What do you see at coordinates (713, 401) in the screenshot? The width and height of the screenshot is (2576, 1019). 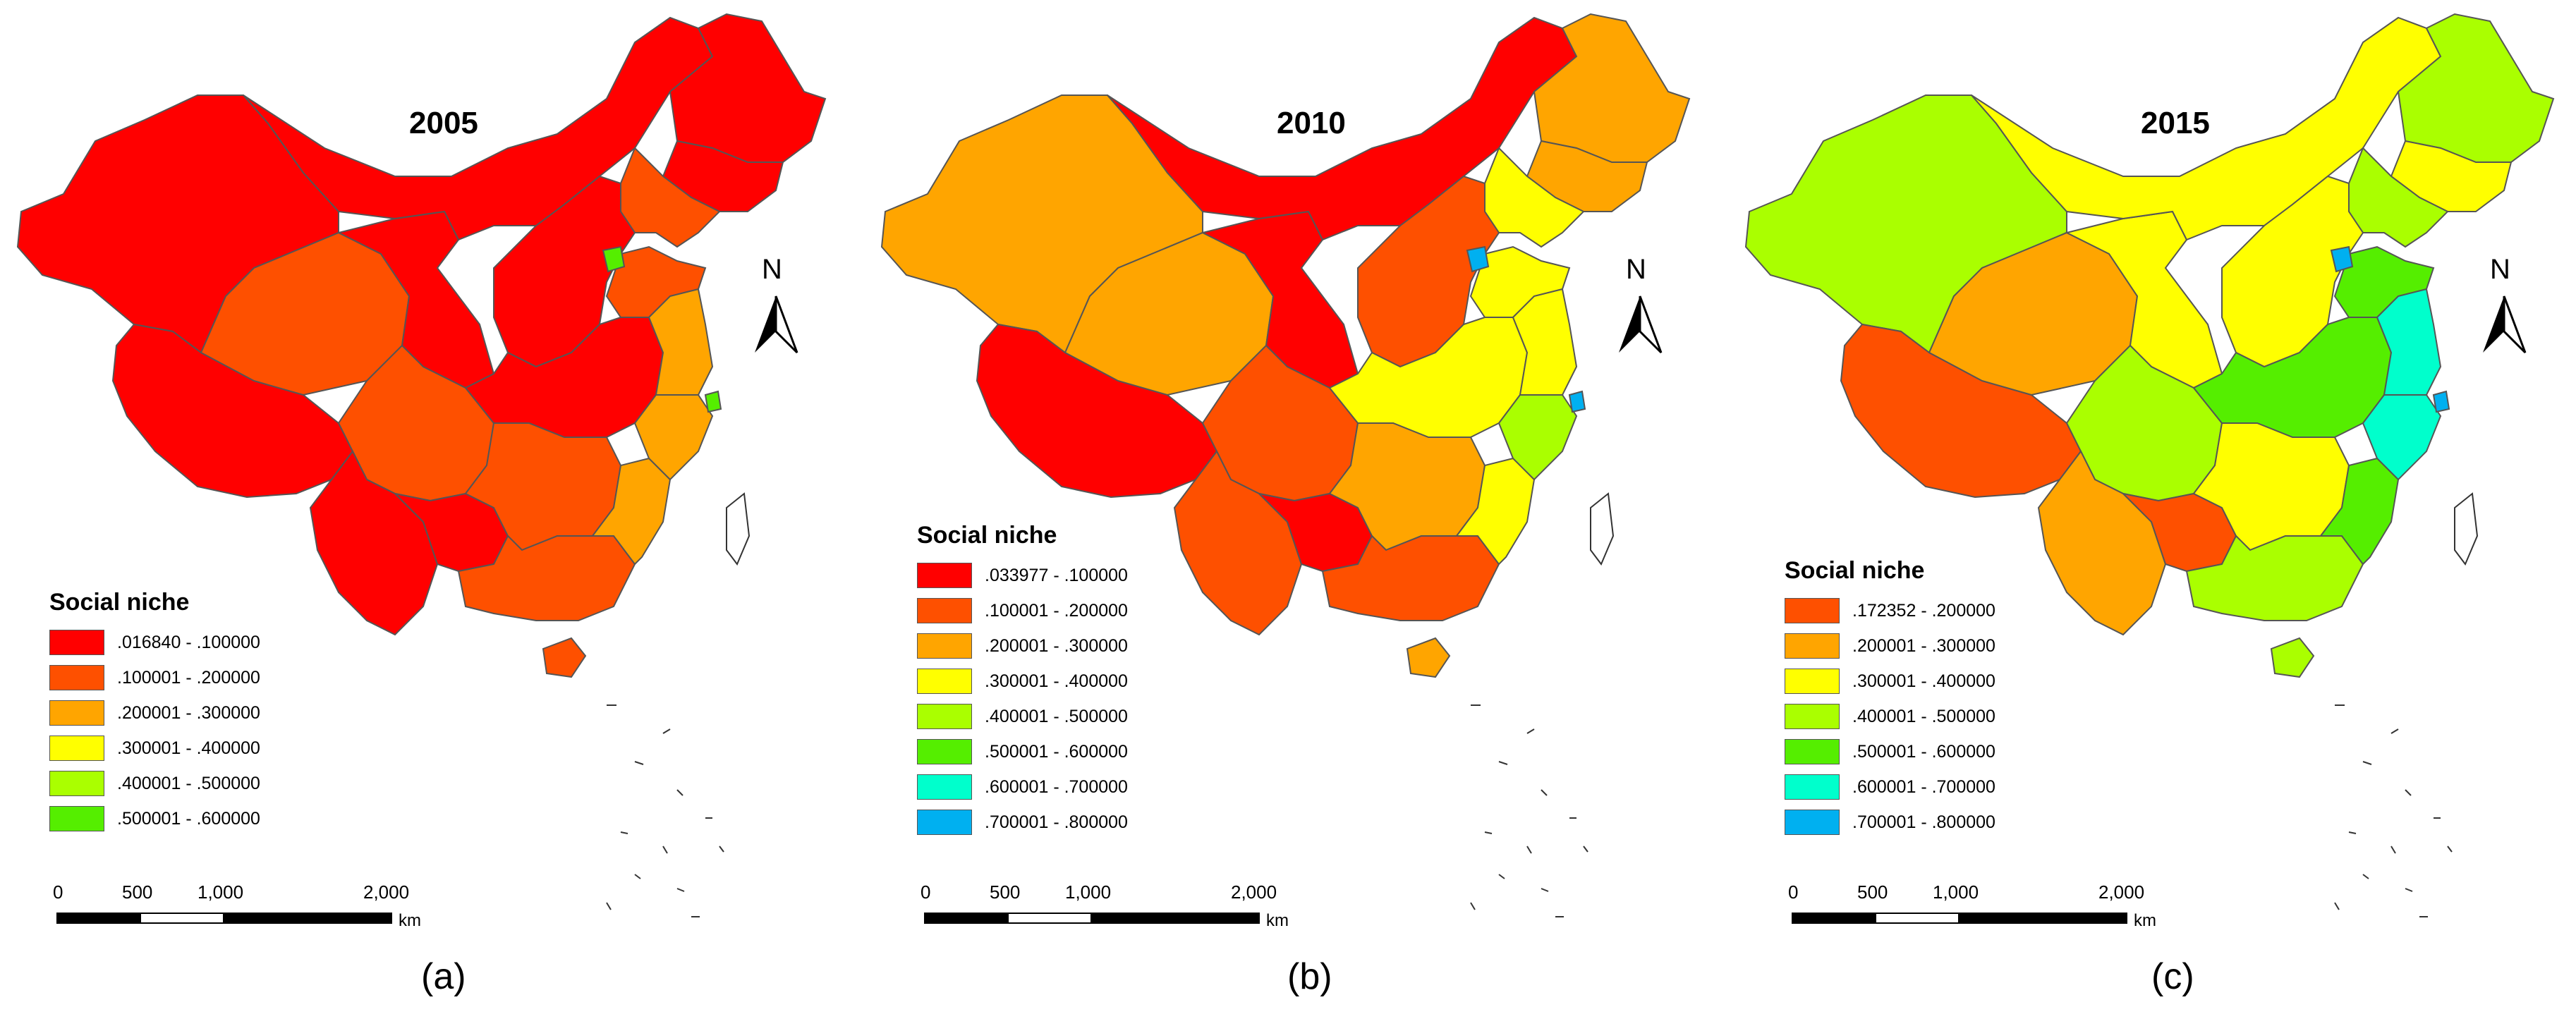 I see `region-shanghai` at bounding box center [713, 401].